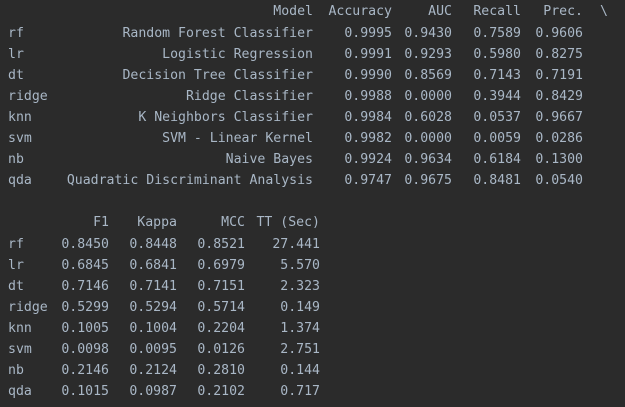 The image size is (625, 407). What do you see at coordinates (20, 349) in the screenshot?
I see `row-index: svm` at bounding box center [20, 349].